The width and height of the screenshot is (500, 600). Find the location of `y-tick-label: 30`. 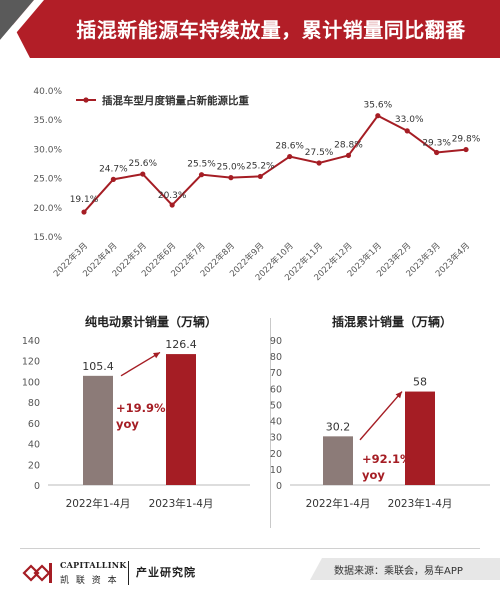

y-tick-label: 30 is located at coordinates (276, 438).